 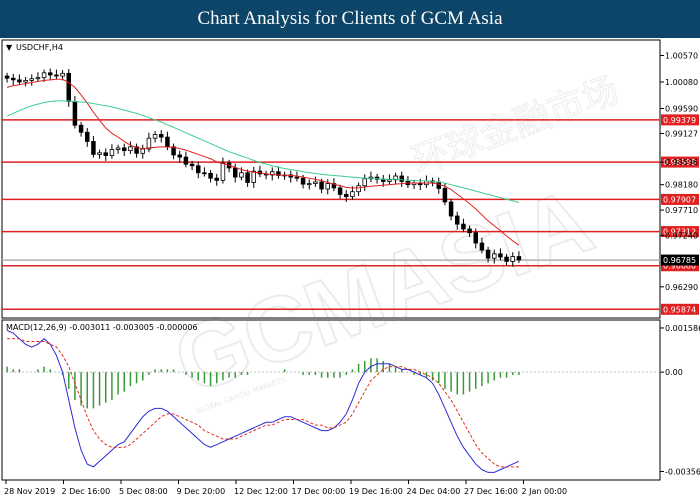 What do you see at coordinates (9, 47) in the screenshot?
I see `chart-down-arrow-icon: ▼` at bounding box center [9, 47].